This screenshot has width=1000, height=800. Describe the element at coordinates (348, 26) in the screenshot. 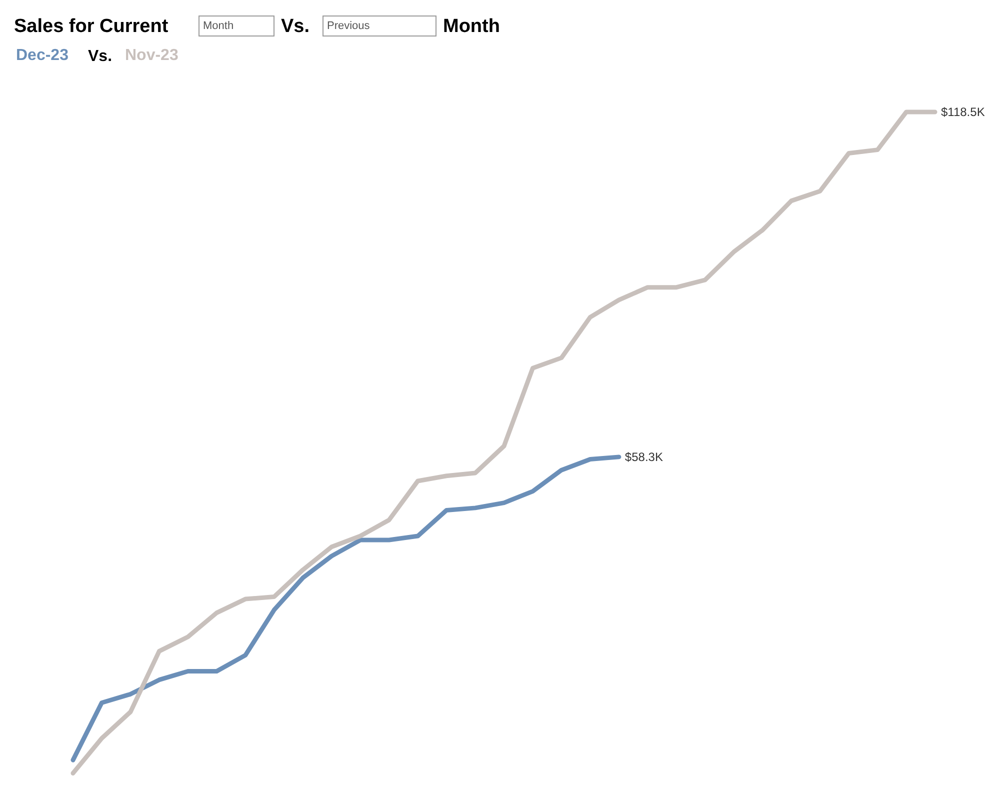

I see `text: Previous` at that location.